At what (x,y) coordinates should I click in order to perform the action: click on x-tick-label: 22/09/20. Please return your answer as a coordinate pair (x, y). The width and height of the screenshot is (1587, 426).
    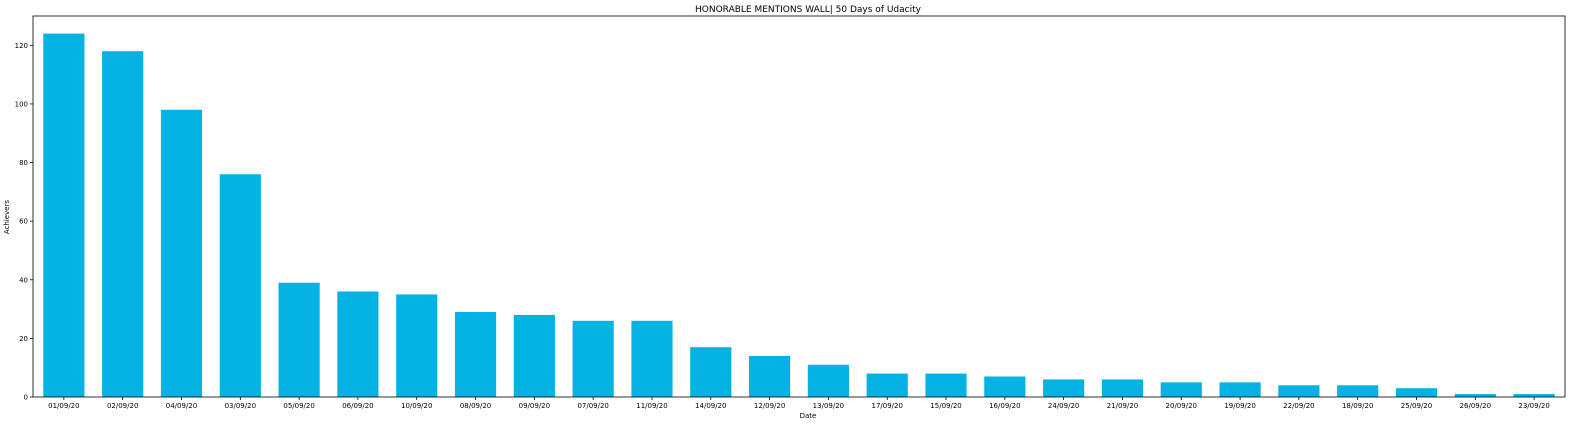
    Looking at the image, I should click on (1298, 406).